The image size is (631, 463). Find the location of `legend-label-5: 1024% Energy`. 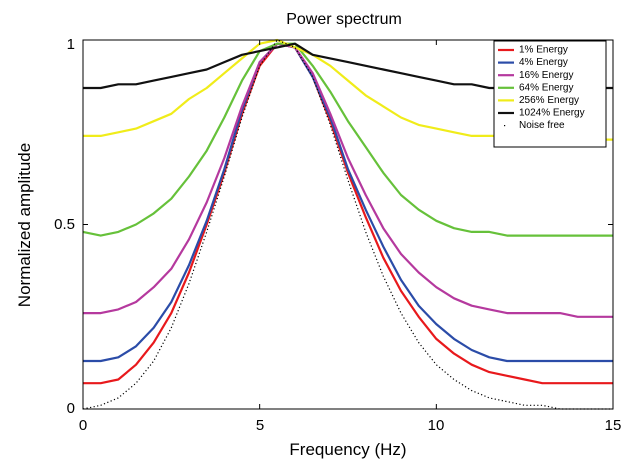

legend-label-5: 1024% Energy is located at coordinates (552, 113).